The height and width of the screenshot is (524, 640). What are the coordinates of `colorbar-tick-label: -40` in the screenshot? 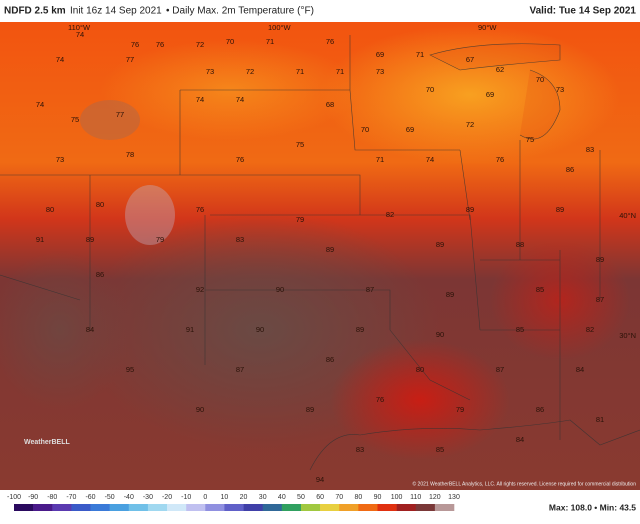 It's located at (129, 497).